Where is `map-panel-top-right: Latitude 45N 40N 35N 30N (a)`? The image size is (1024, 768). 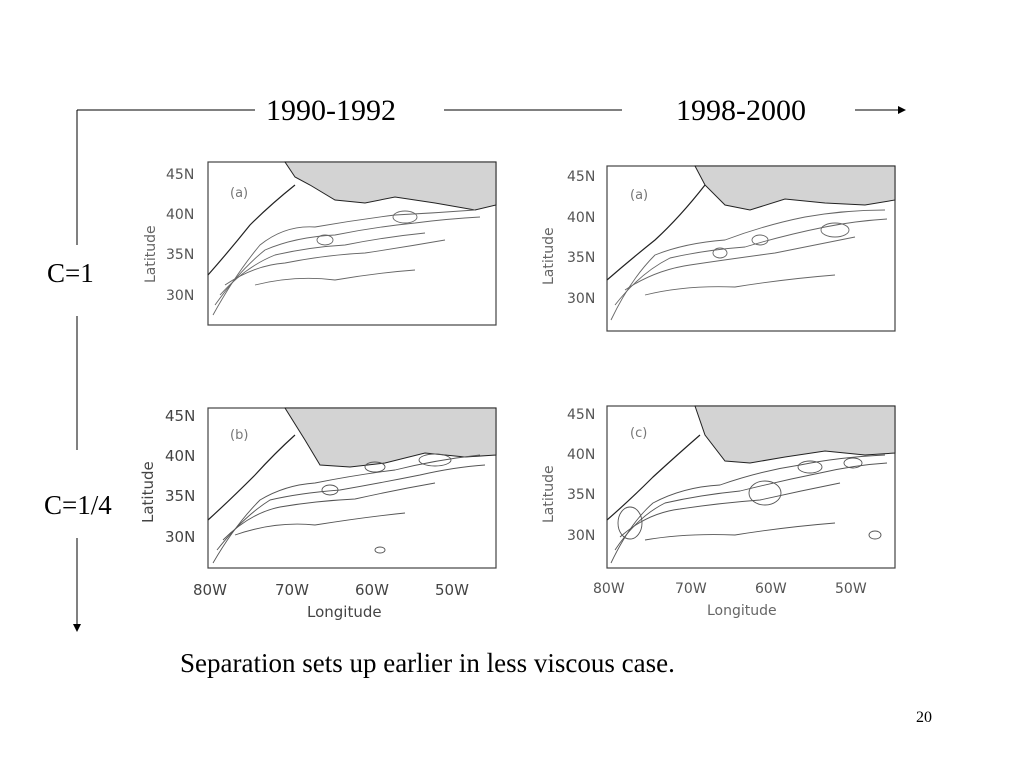 map-panel-top-right: Latitude 45N 40N 35N 30N (a) is located at coordinates (718, 248).